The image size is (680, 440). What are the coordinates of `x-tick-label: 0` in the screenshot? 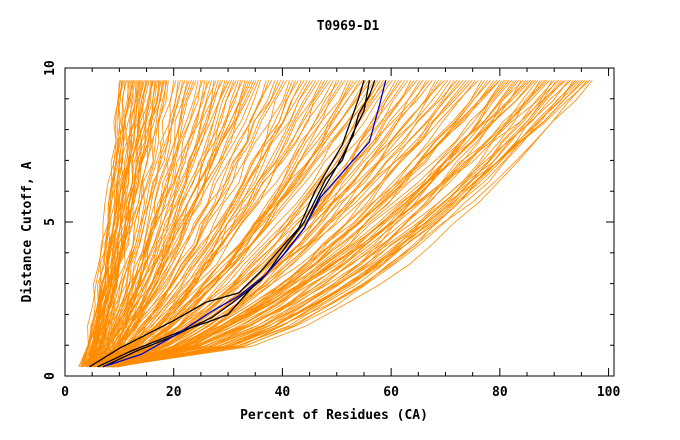 It's located at (65, 392).